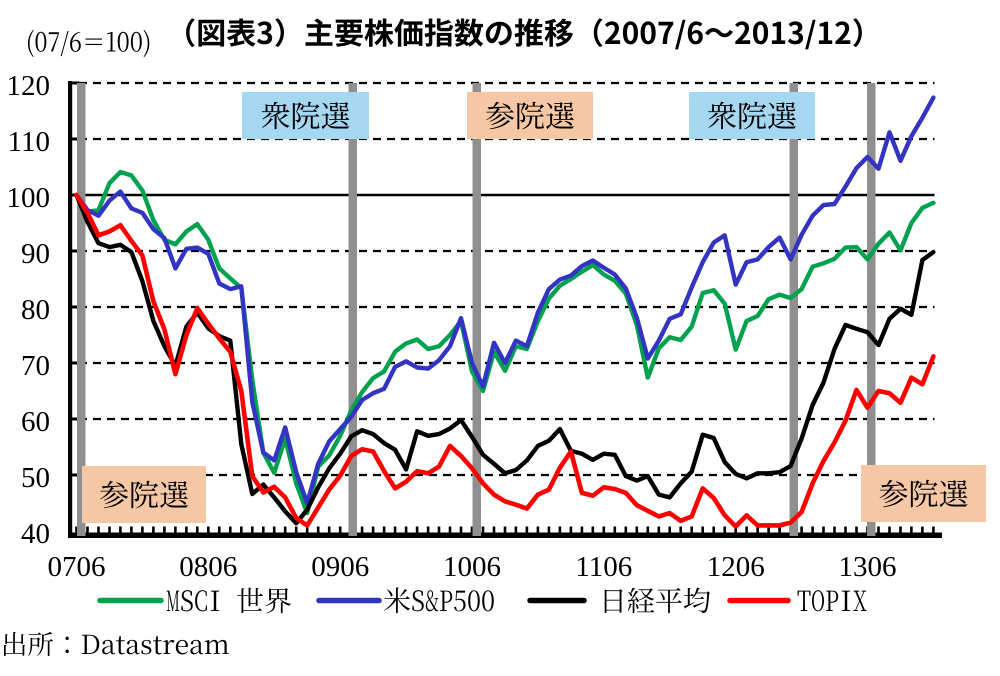 This screenshot has width=1000, height=676. What do you see at coordinates (29, 86) in the screenshot?
I see `svg-text: 120` at bounding box center [29, 86].